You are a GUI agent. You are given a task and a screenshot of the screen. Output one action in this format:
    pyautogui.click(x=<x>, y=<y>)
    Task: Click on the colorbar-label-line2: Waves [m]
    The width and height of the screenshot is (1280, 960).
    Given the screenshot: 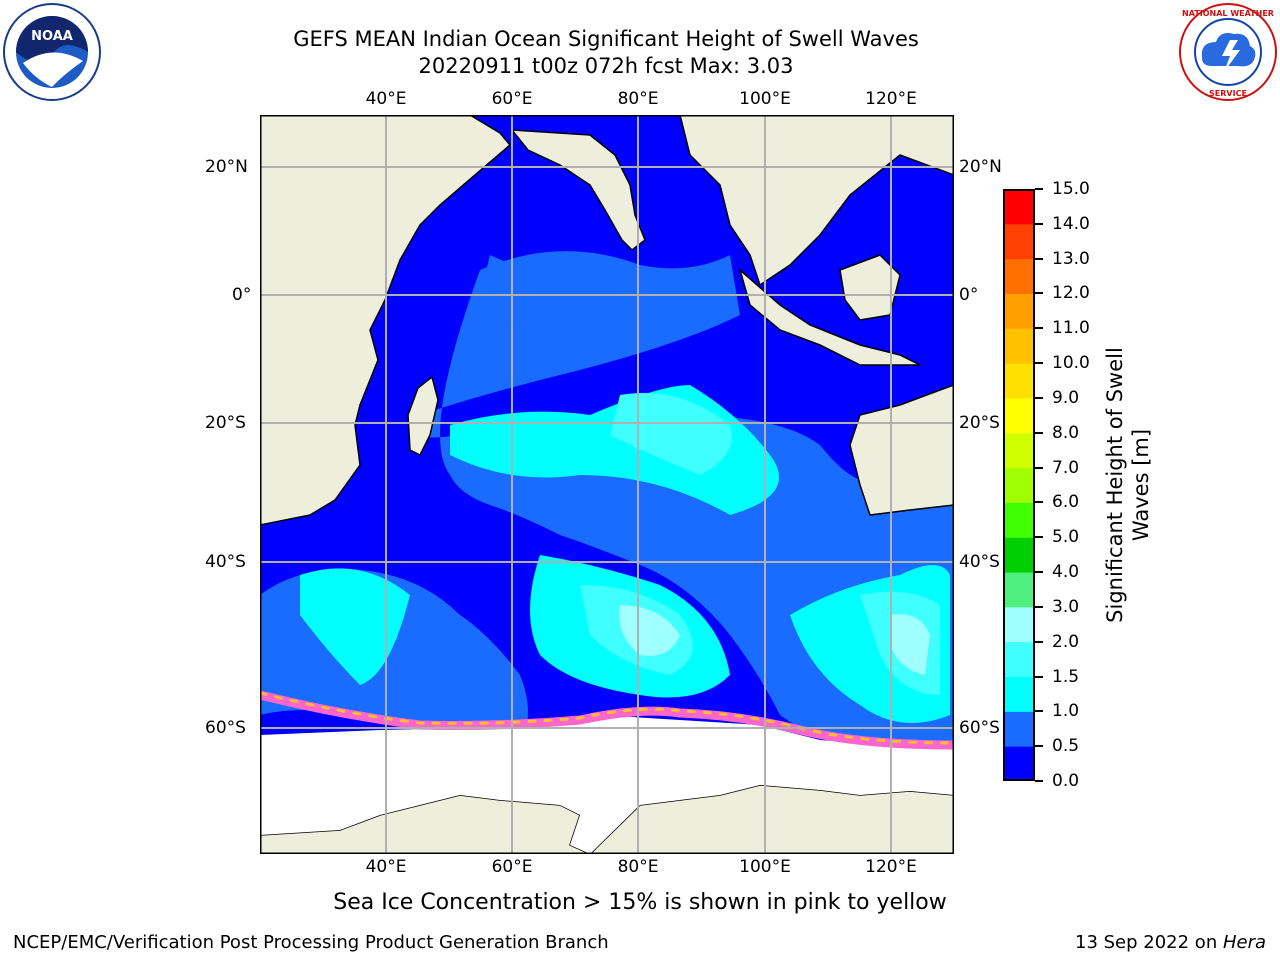 What is the action you would take?
    pyautogui.click(x=1141, y=485)
    